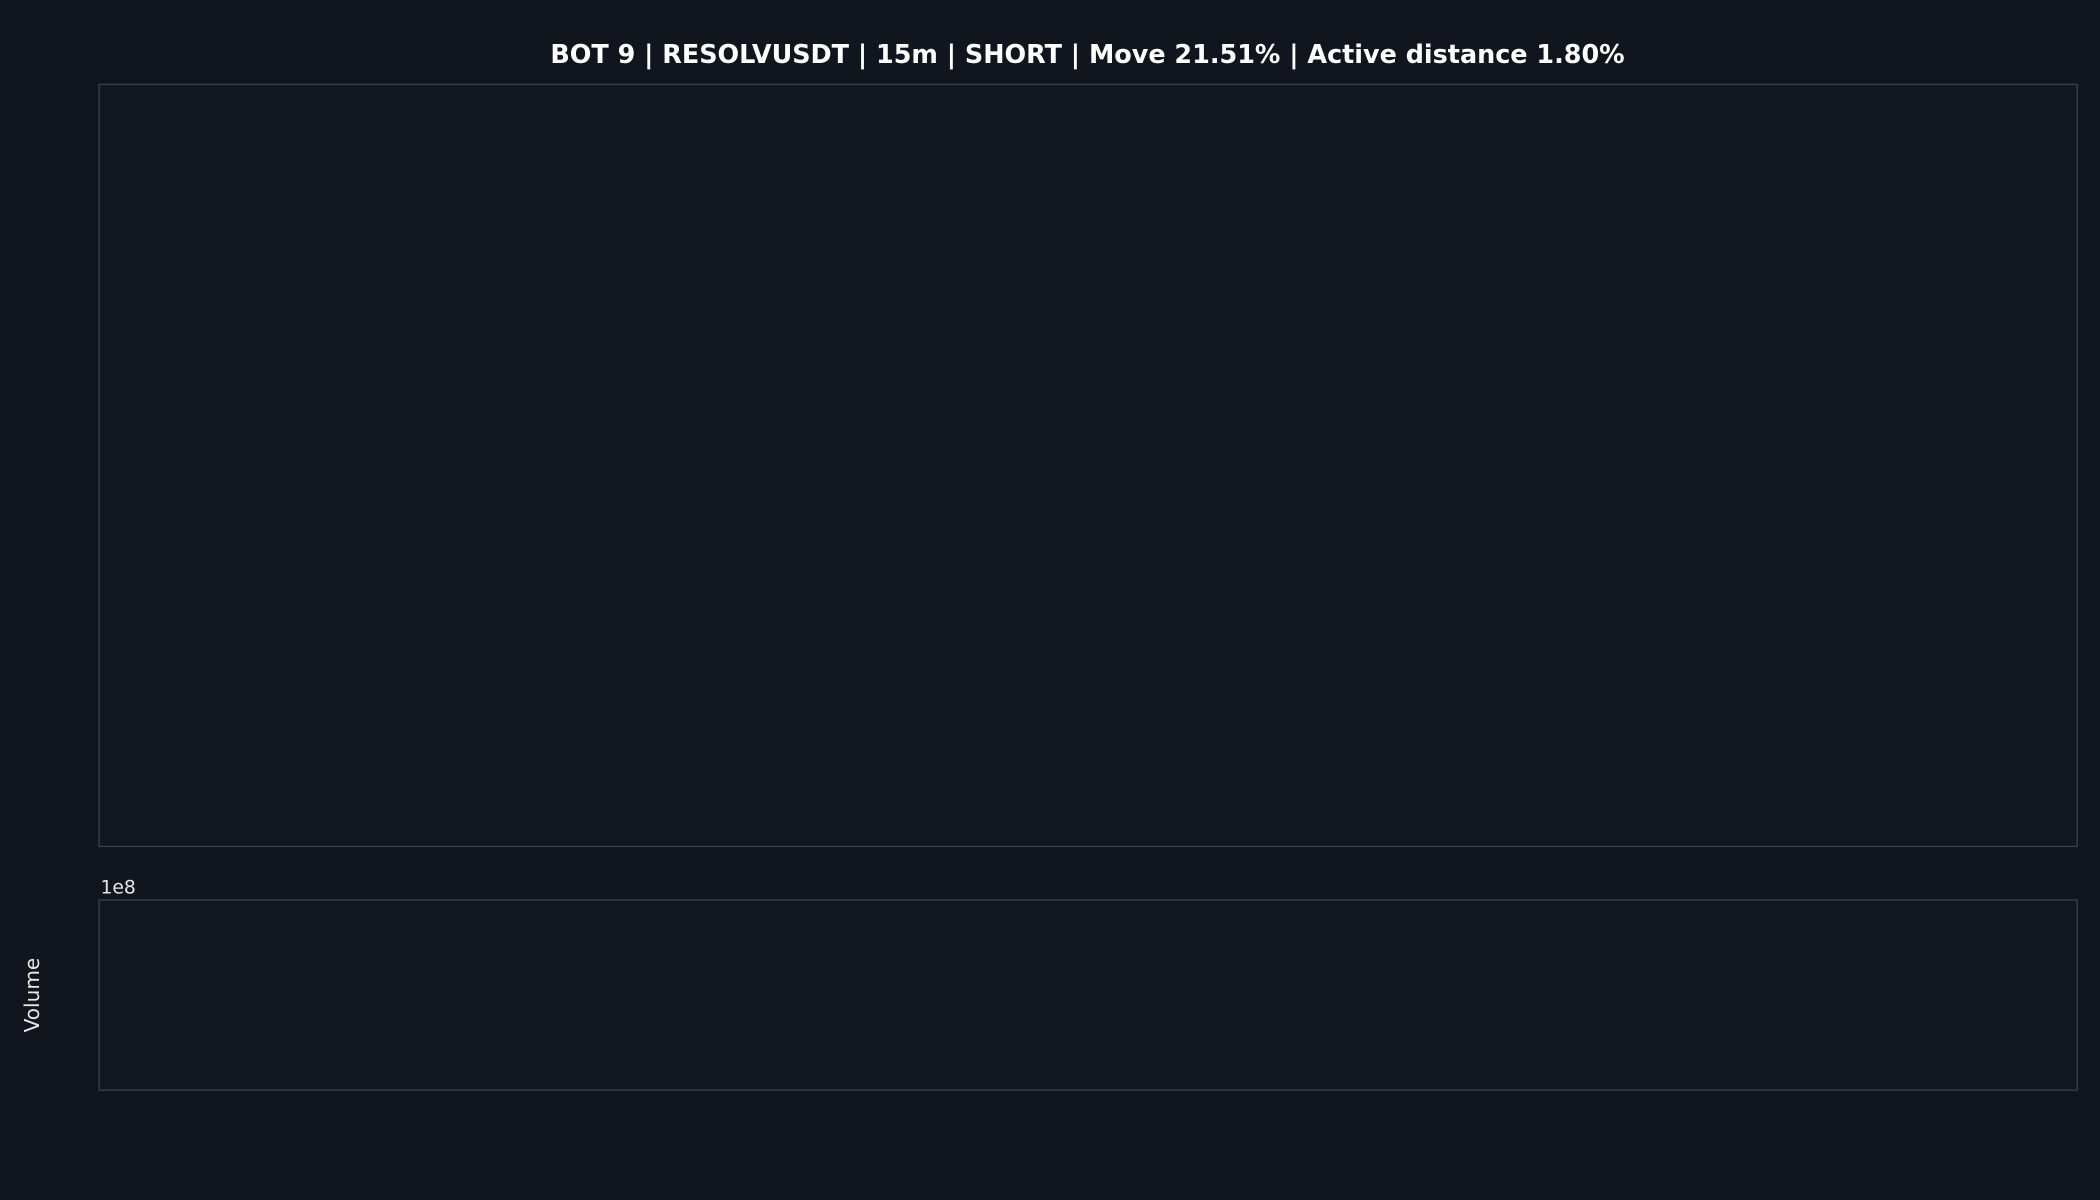  What do you see at coordinates (32, 995) in the screenshot?
I see `y-axis-label: Volume` at bounding box center [32, 995].